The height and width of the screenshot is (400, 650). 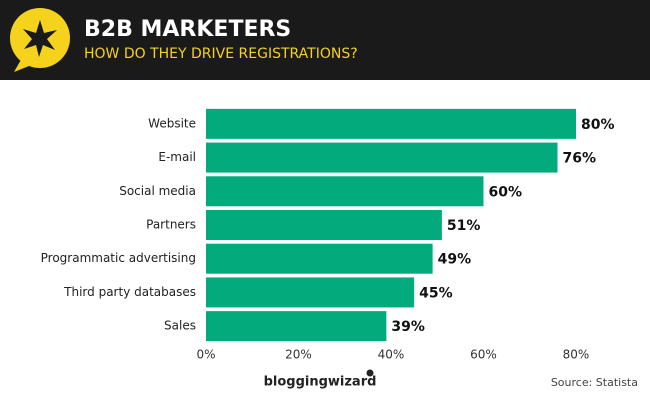 What do you see at coordinates (171, 225) in the screenshot?
I see `y-tick-label: Partners` at bounding box center [171, 225].